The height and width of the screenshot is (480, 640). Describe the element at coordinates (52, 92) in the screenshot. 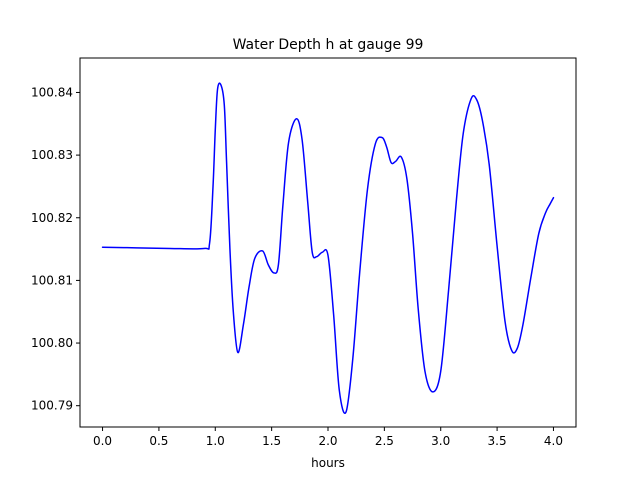

I see `y-tick-label: 100.84` at that location.